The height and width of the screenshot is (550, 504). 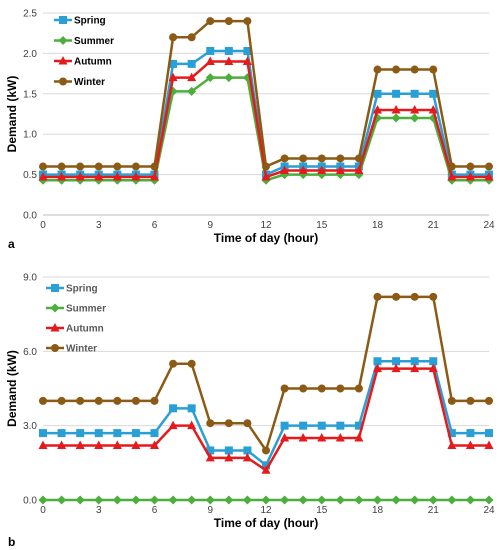 What do you see at coordinates (155, 510) in the screenshot?
I see `x-tick-label: 6` at bounding box center [155, 510].